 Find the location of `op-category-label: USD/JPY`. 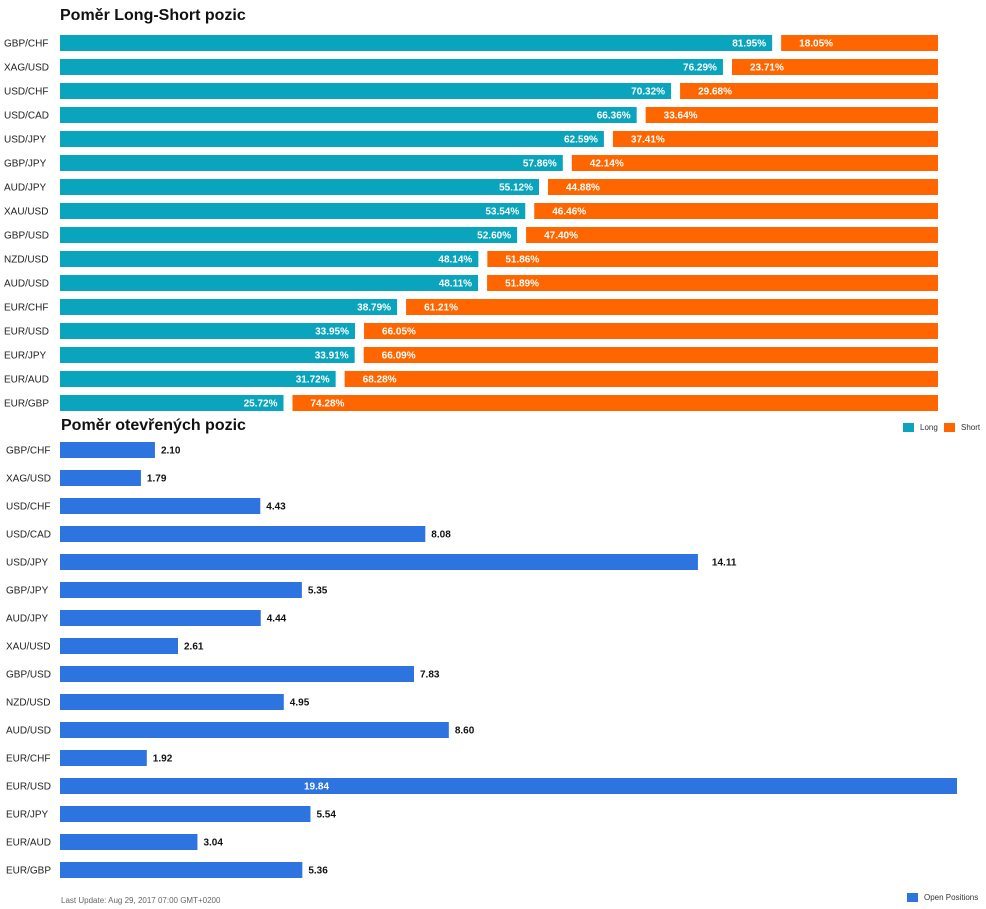

op-category-label: USD/JPY is located at coordinates (27, 563).